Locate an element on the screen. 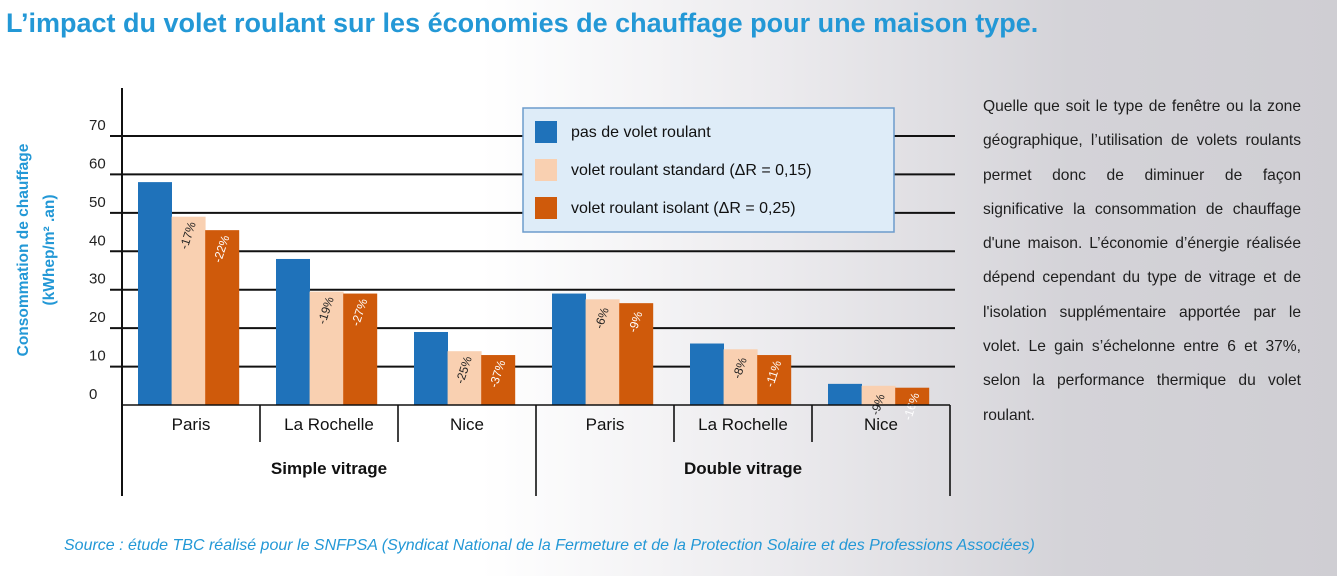 The height and width of the screenshot is (576, 1337). y-tick-70: 70 is located at coordinates (97, 125).